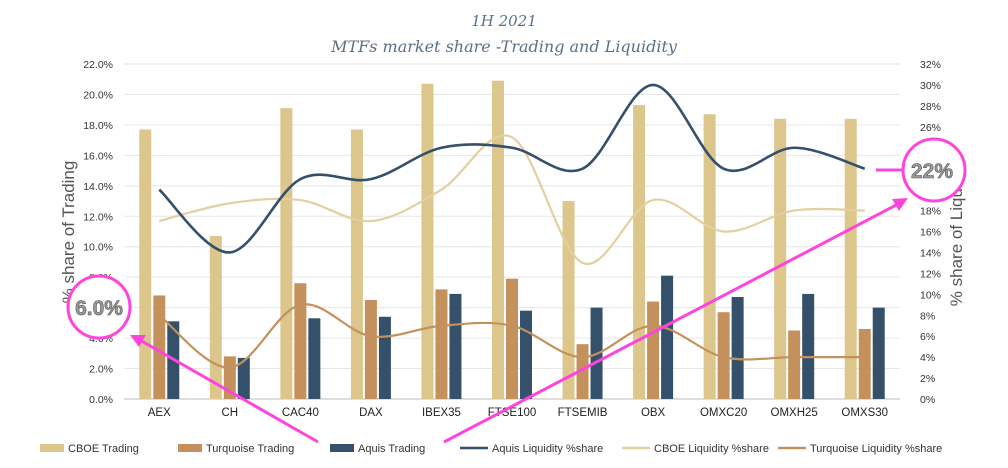  What do you see at coordinates (441, 413) in the screenshot?
I see `category-label: IBEX35` at bounding box center [441, 413].